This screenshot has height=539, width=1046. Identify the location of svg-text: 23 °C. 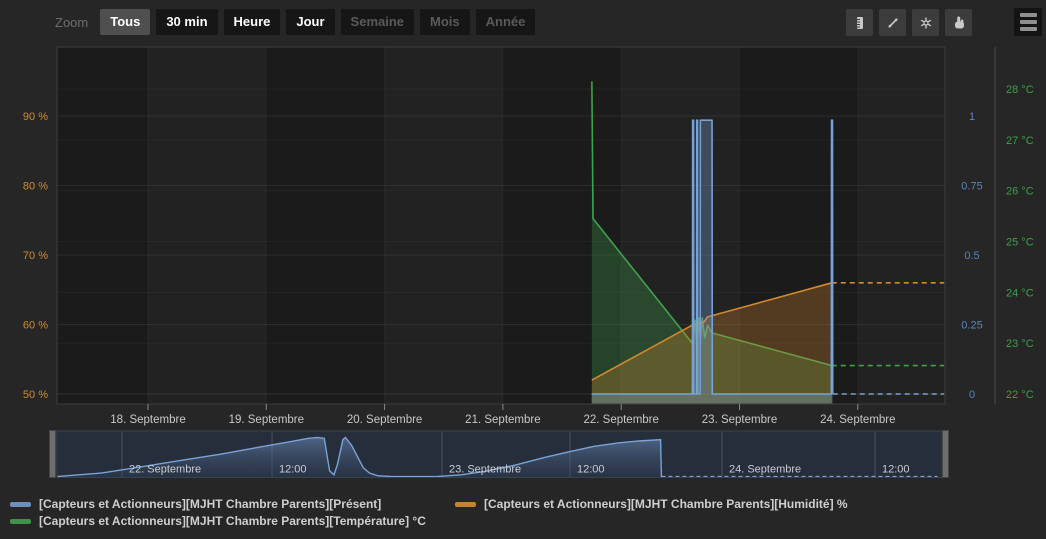
(1020, 344).